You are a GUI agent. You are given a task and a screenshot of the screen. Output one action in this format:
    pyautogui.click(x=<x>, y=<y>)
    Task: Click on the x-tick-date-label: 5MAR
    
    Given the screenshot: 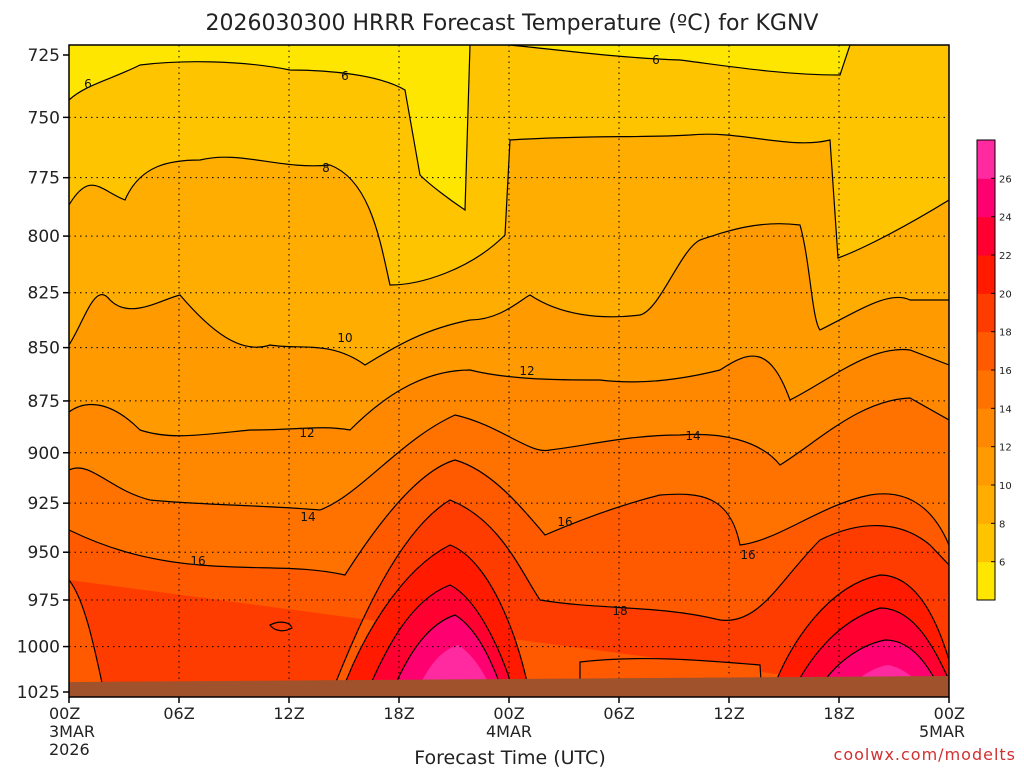 What is the action you would take?
    pyautogui.click(x=942, y=731)
    